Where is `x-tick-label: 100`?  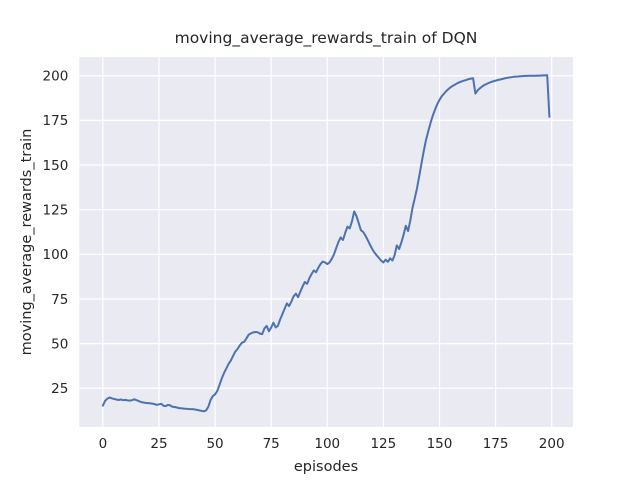
x-tick-label: 100 is located at coordinates (327, 444).